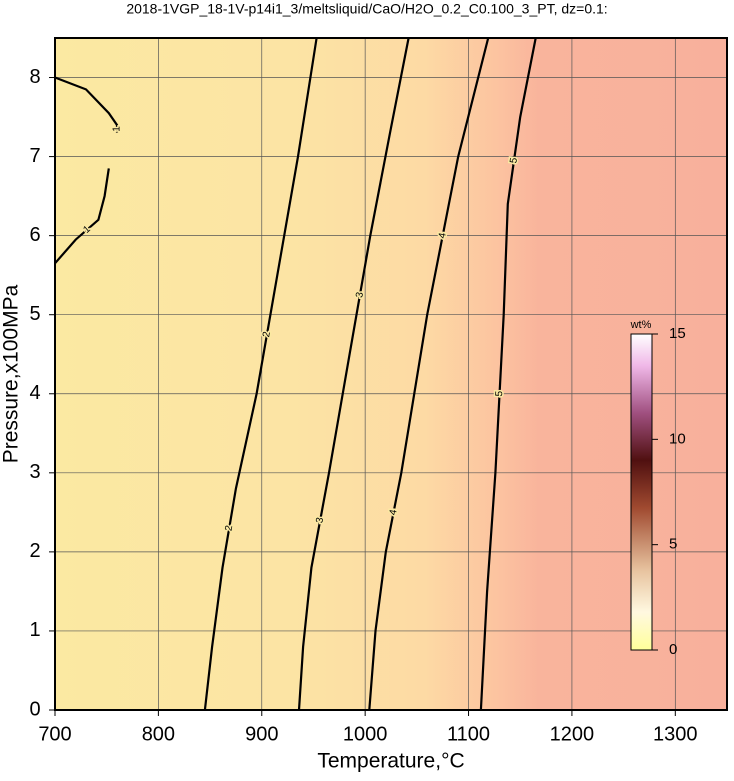  I want to click on y-tick-label: 5, so click(34, 314).